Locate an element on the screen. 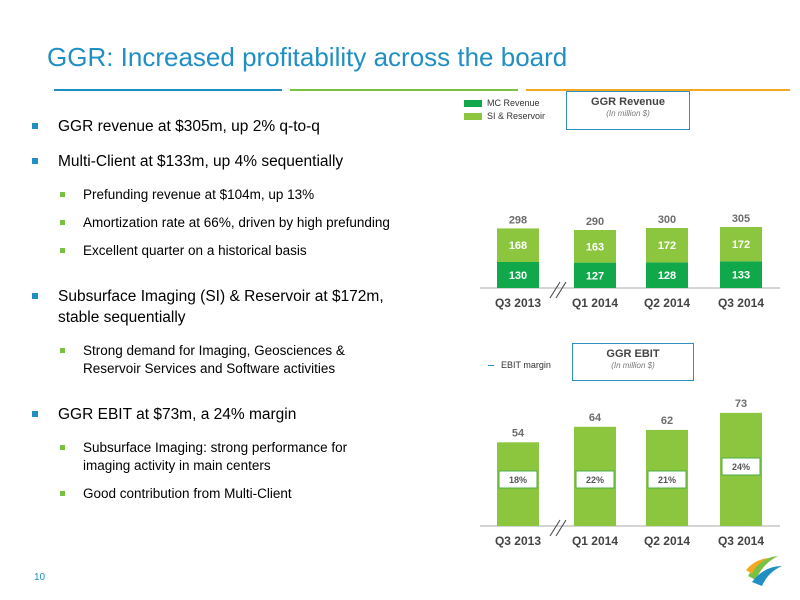 The image size is (800, 600). revenue-chart-title: GGR Revenue is located at coordinates (628, 102).